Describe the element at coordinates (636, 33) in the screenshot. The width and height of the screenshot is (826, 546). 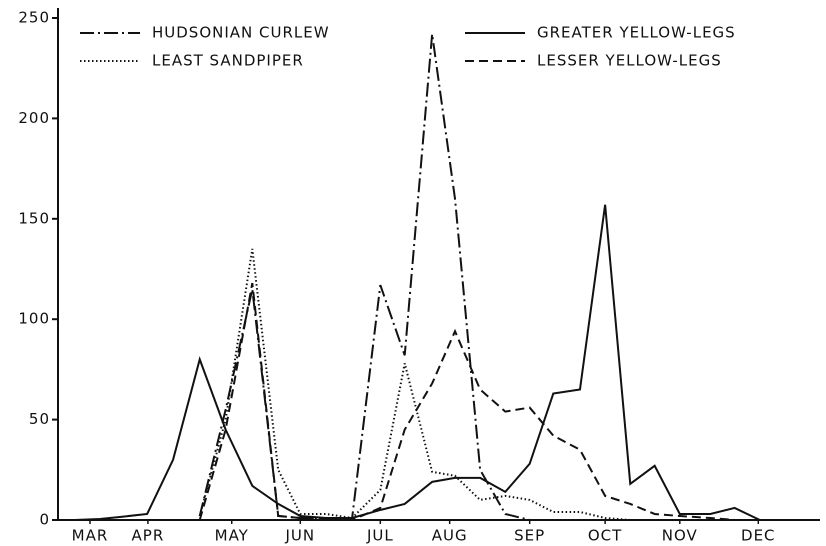
I see `legend-label: GREATER YELLOW-LEGS` at that location.